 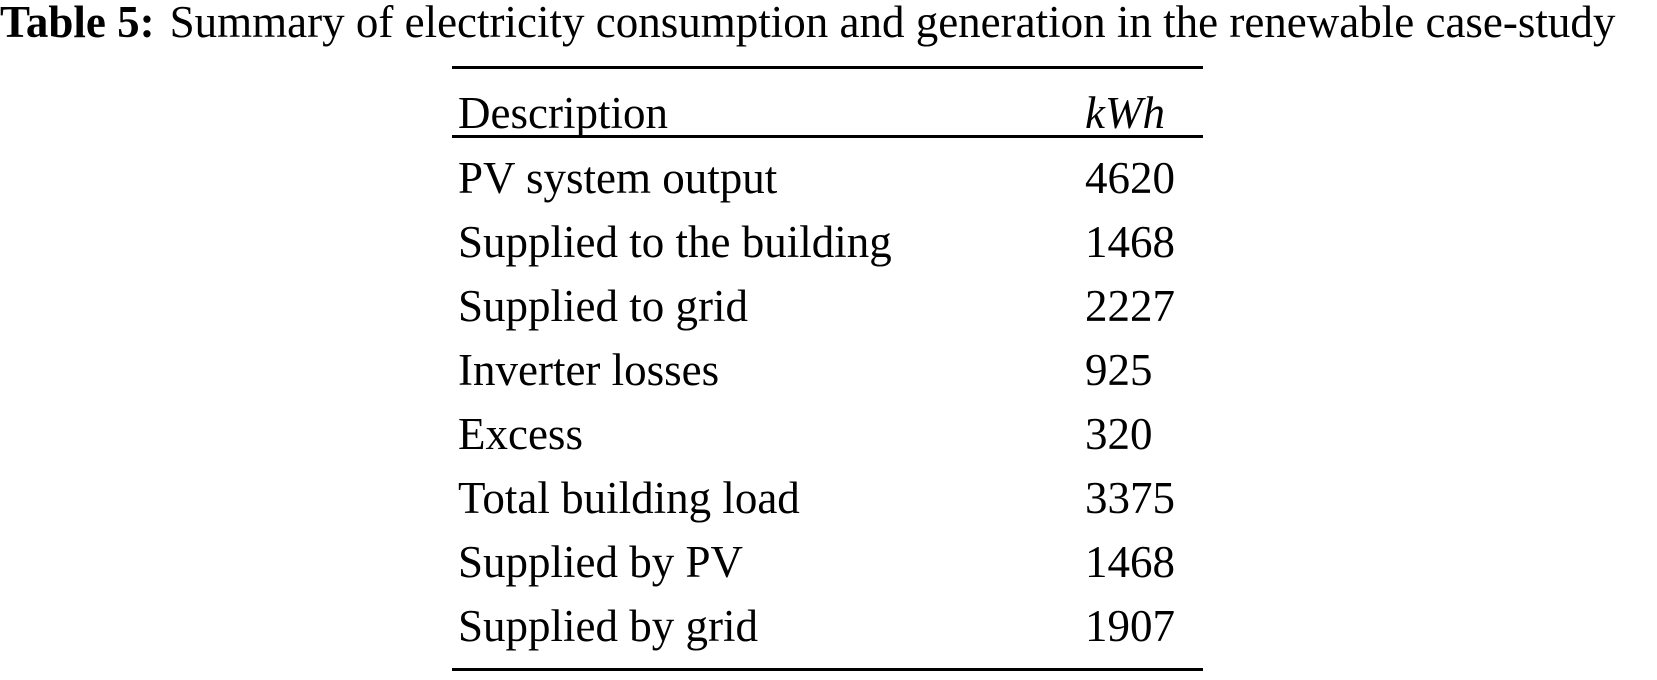 I want to click on row-kwh-cell: 3375, so click(x=1130, y=498).